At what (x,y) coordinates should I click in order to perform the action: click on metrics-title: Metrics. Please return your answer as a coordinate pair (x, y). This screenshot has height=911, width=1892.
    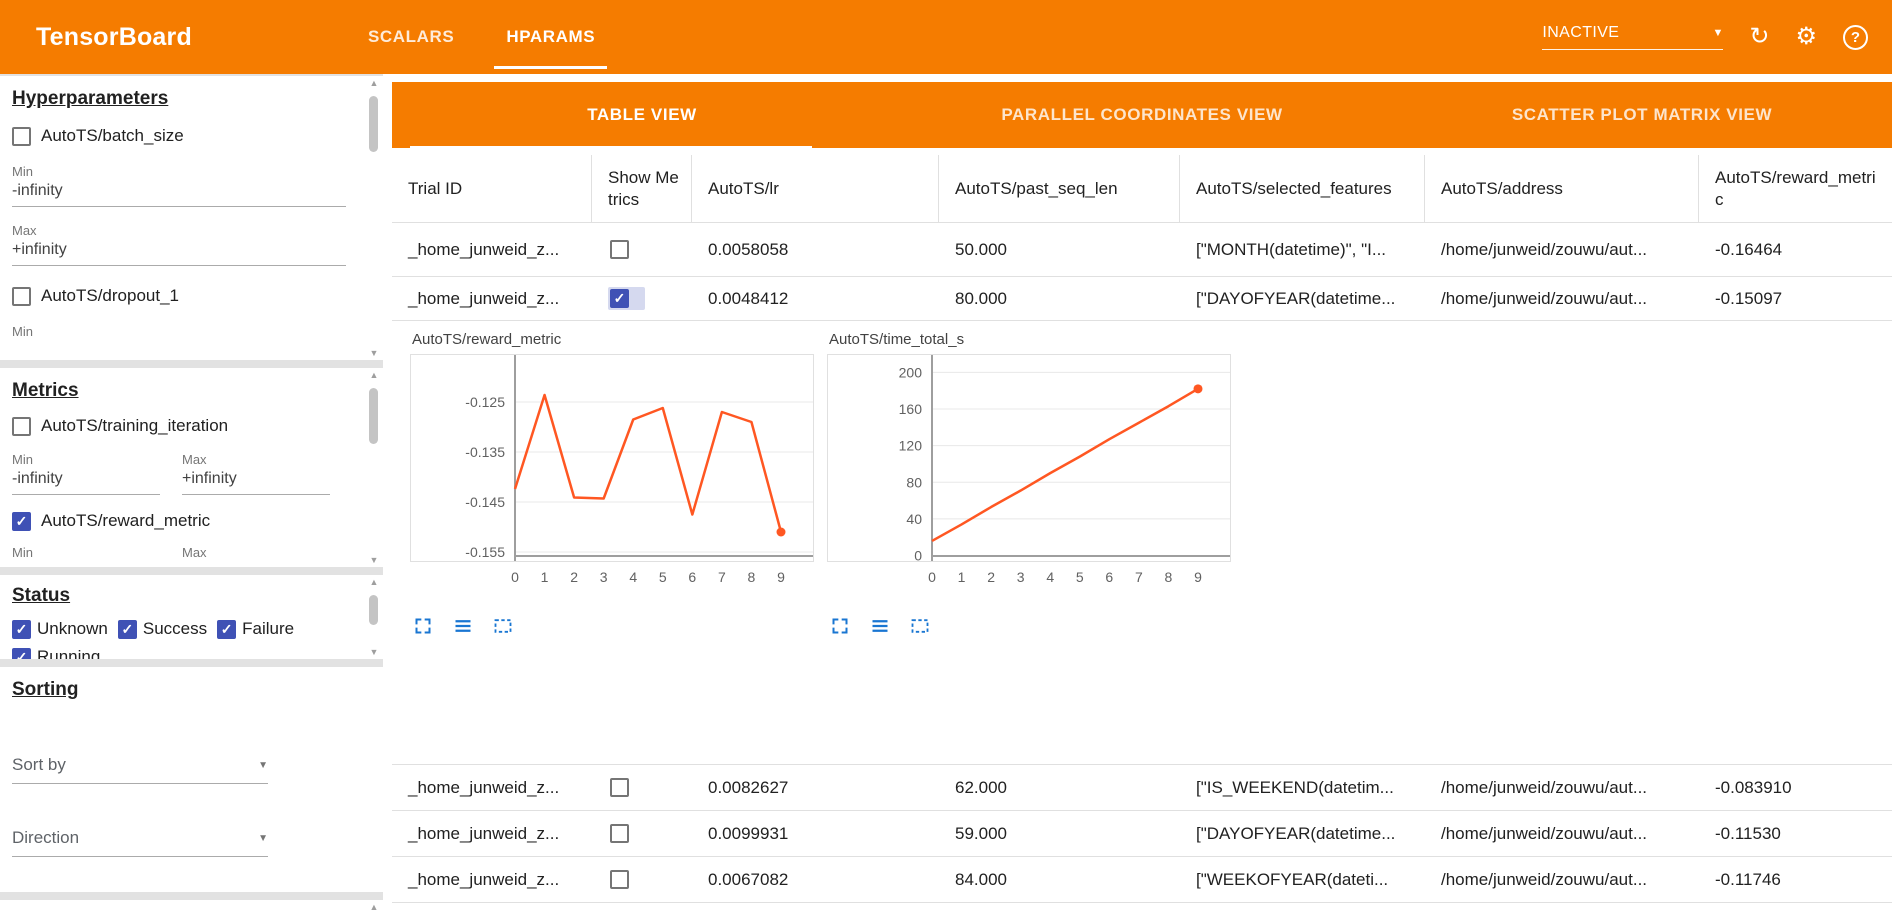
    Looking at the image, I should click on (45, 390).